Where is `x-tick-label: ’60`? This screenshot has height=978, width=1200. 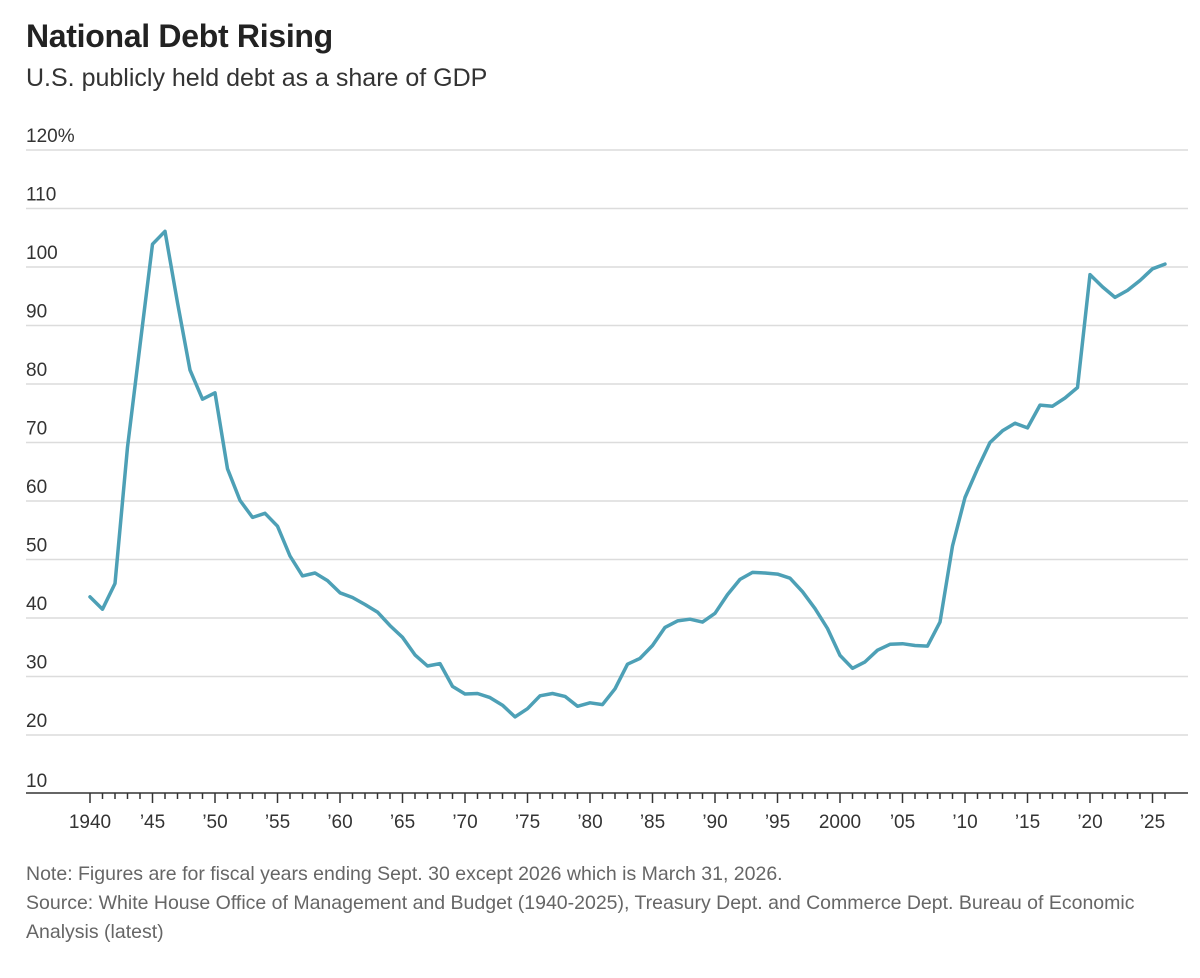
x-tick-label: ’60 is located at coordinates (339, 822).